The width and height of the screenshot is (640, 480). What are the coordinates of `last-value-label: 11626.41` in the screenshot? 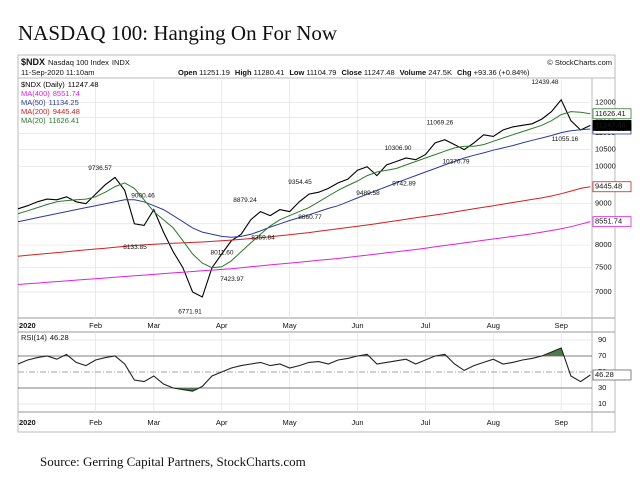 It's located at (610, 113).